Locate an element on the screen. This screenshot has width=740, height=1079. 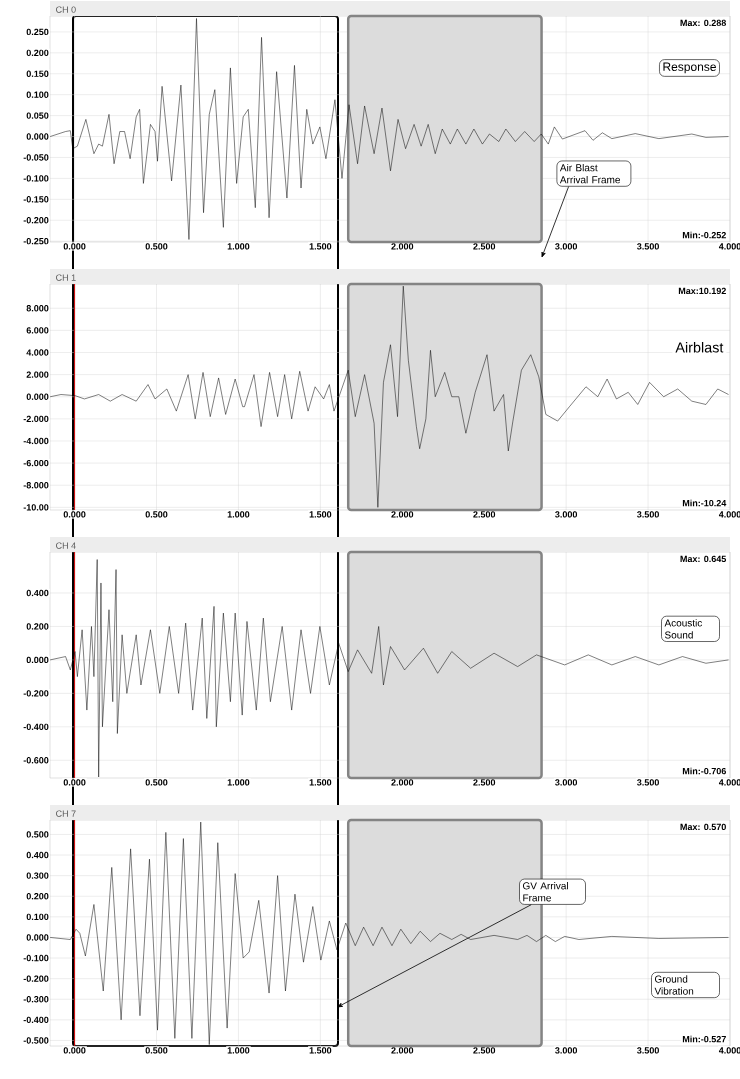
y-tick-label: -0.600 is located at coordinates (36, 760).